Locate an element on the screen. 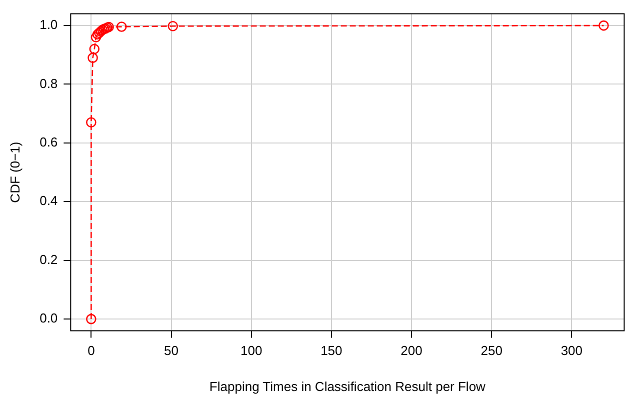  y-tick-label: 0.0 is located at coordinates (49, 318).